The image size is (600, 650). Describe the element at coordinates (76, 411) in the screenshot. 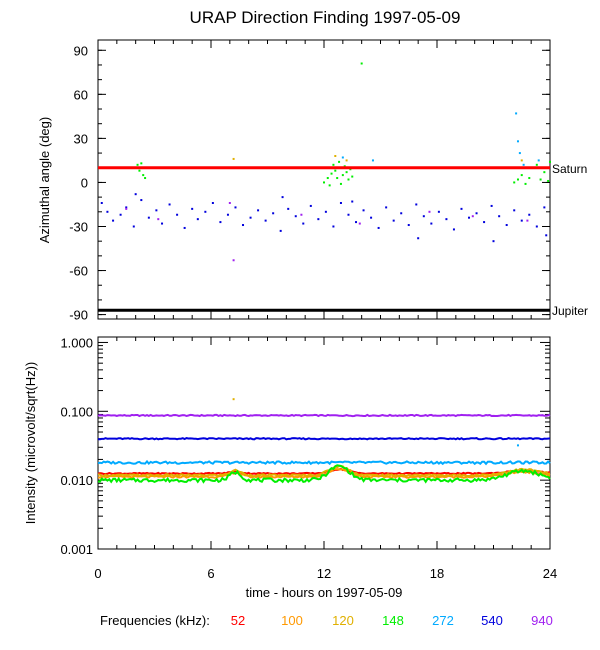

I see `intensity-y-tick-label: 0.100` at that location.